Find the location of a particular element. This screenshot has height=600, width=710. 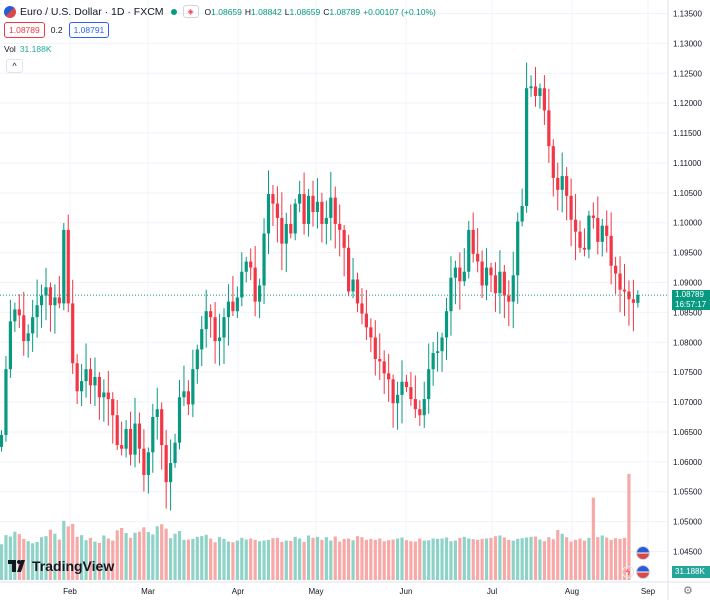

collapse-legend-button: ^ is located at coordinates (14, 66).